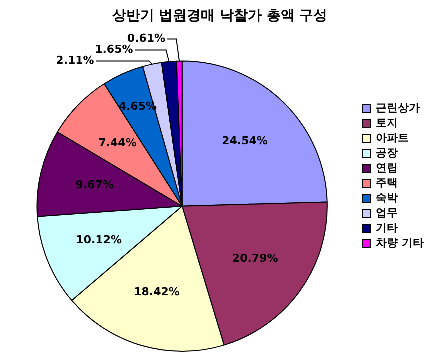 Image resolution: width=438 pixels, height=356 pixels. What do you see at coordinates (95, 185) in the screenshot?
I see `data-label: 9.67%` at bounding box center [95, 185].